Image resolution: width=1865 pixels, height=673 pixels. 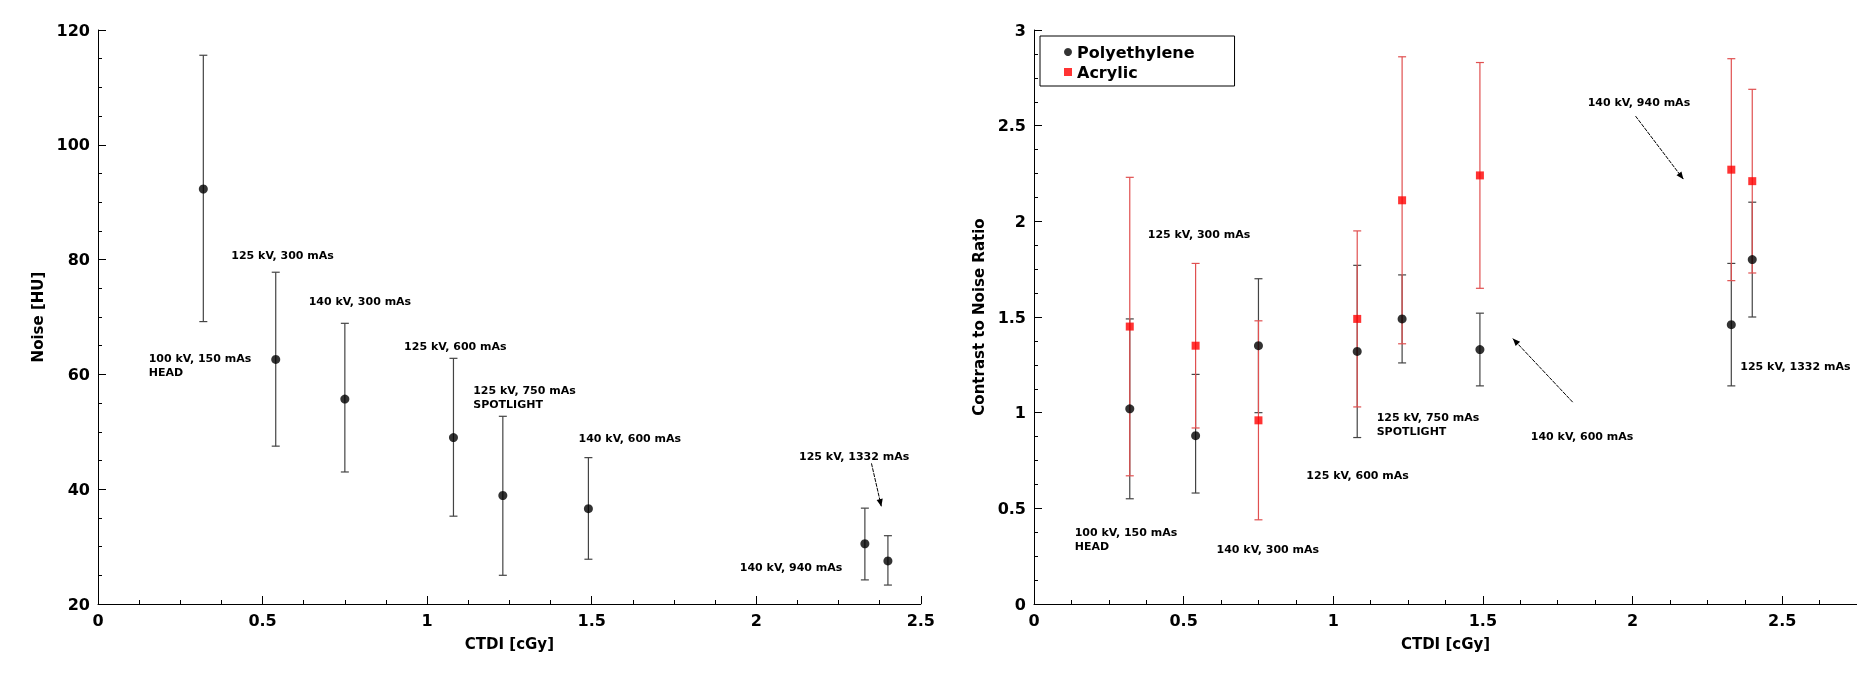 What do you see at coordinates (1011, 126) in the screenshot?
I see `y-tick-label: 2.5` at bounding box center [1011, 126].